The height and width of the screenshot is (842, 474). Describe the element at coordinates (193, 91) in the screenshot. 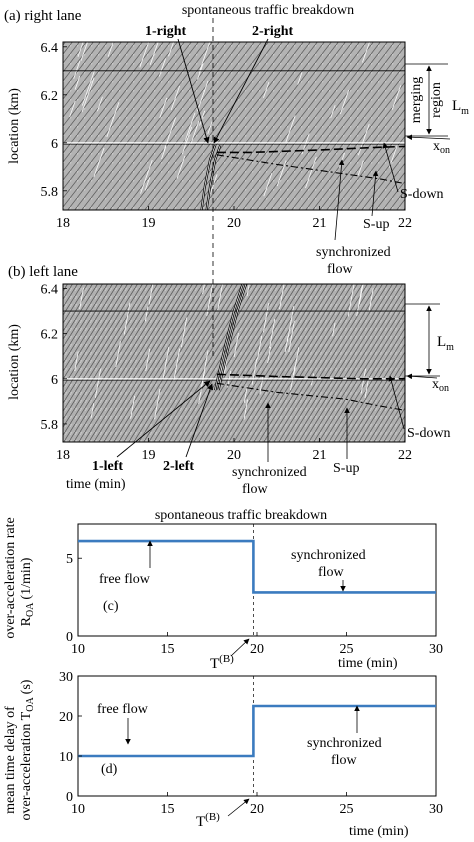

I see `arrow-1-right` at that location.